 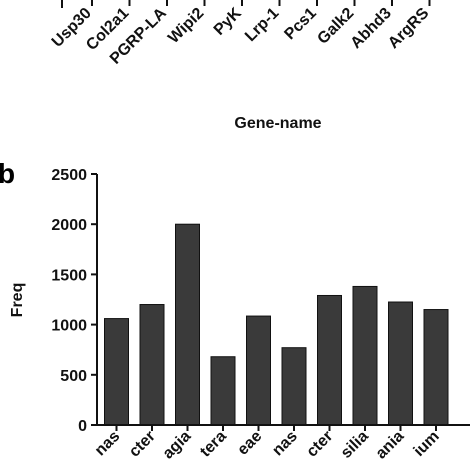 What do you see at coordinates (262, 25) in the screenshot?
I see `panel-a-x-tick-label: Lrp-1` at bounding box center [262, 25].